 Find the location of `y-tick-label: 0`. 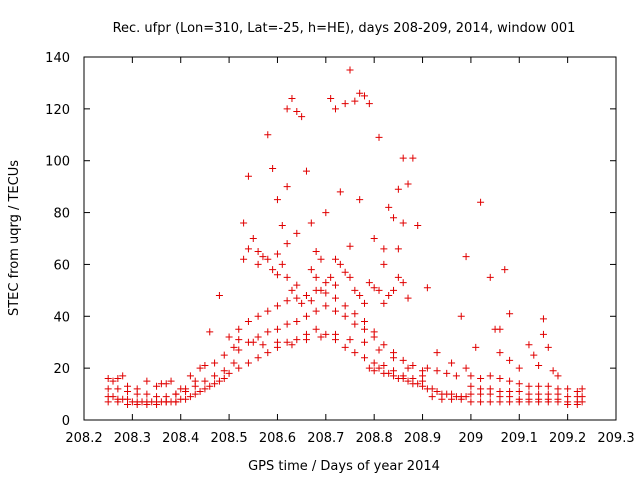

y-tick-label: 0 is located at coordinates (66, 421).